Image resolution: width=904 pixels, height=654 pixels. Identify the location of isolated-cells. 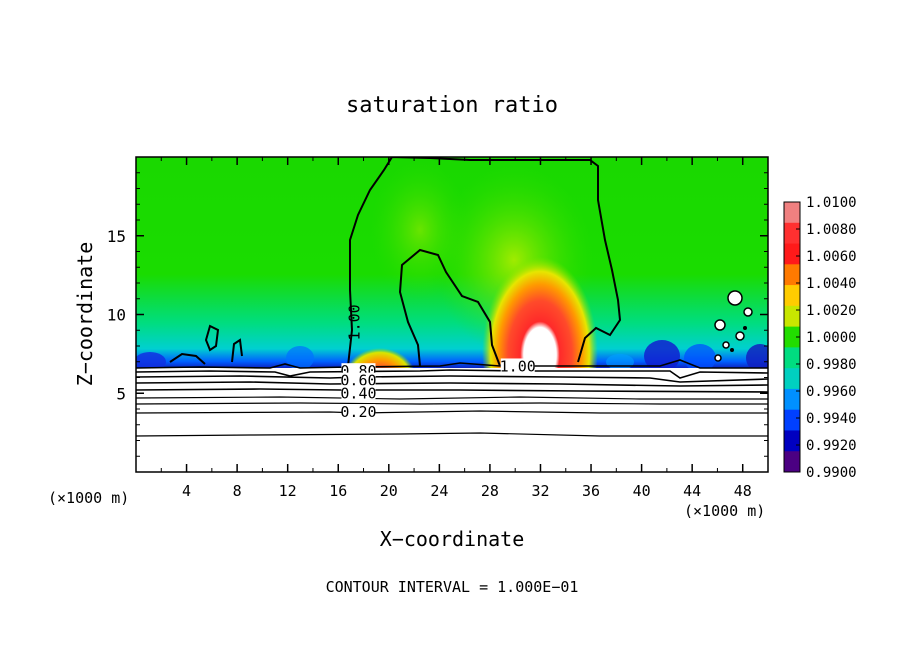
(733, 326).